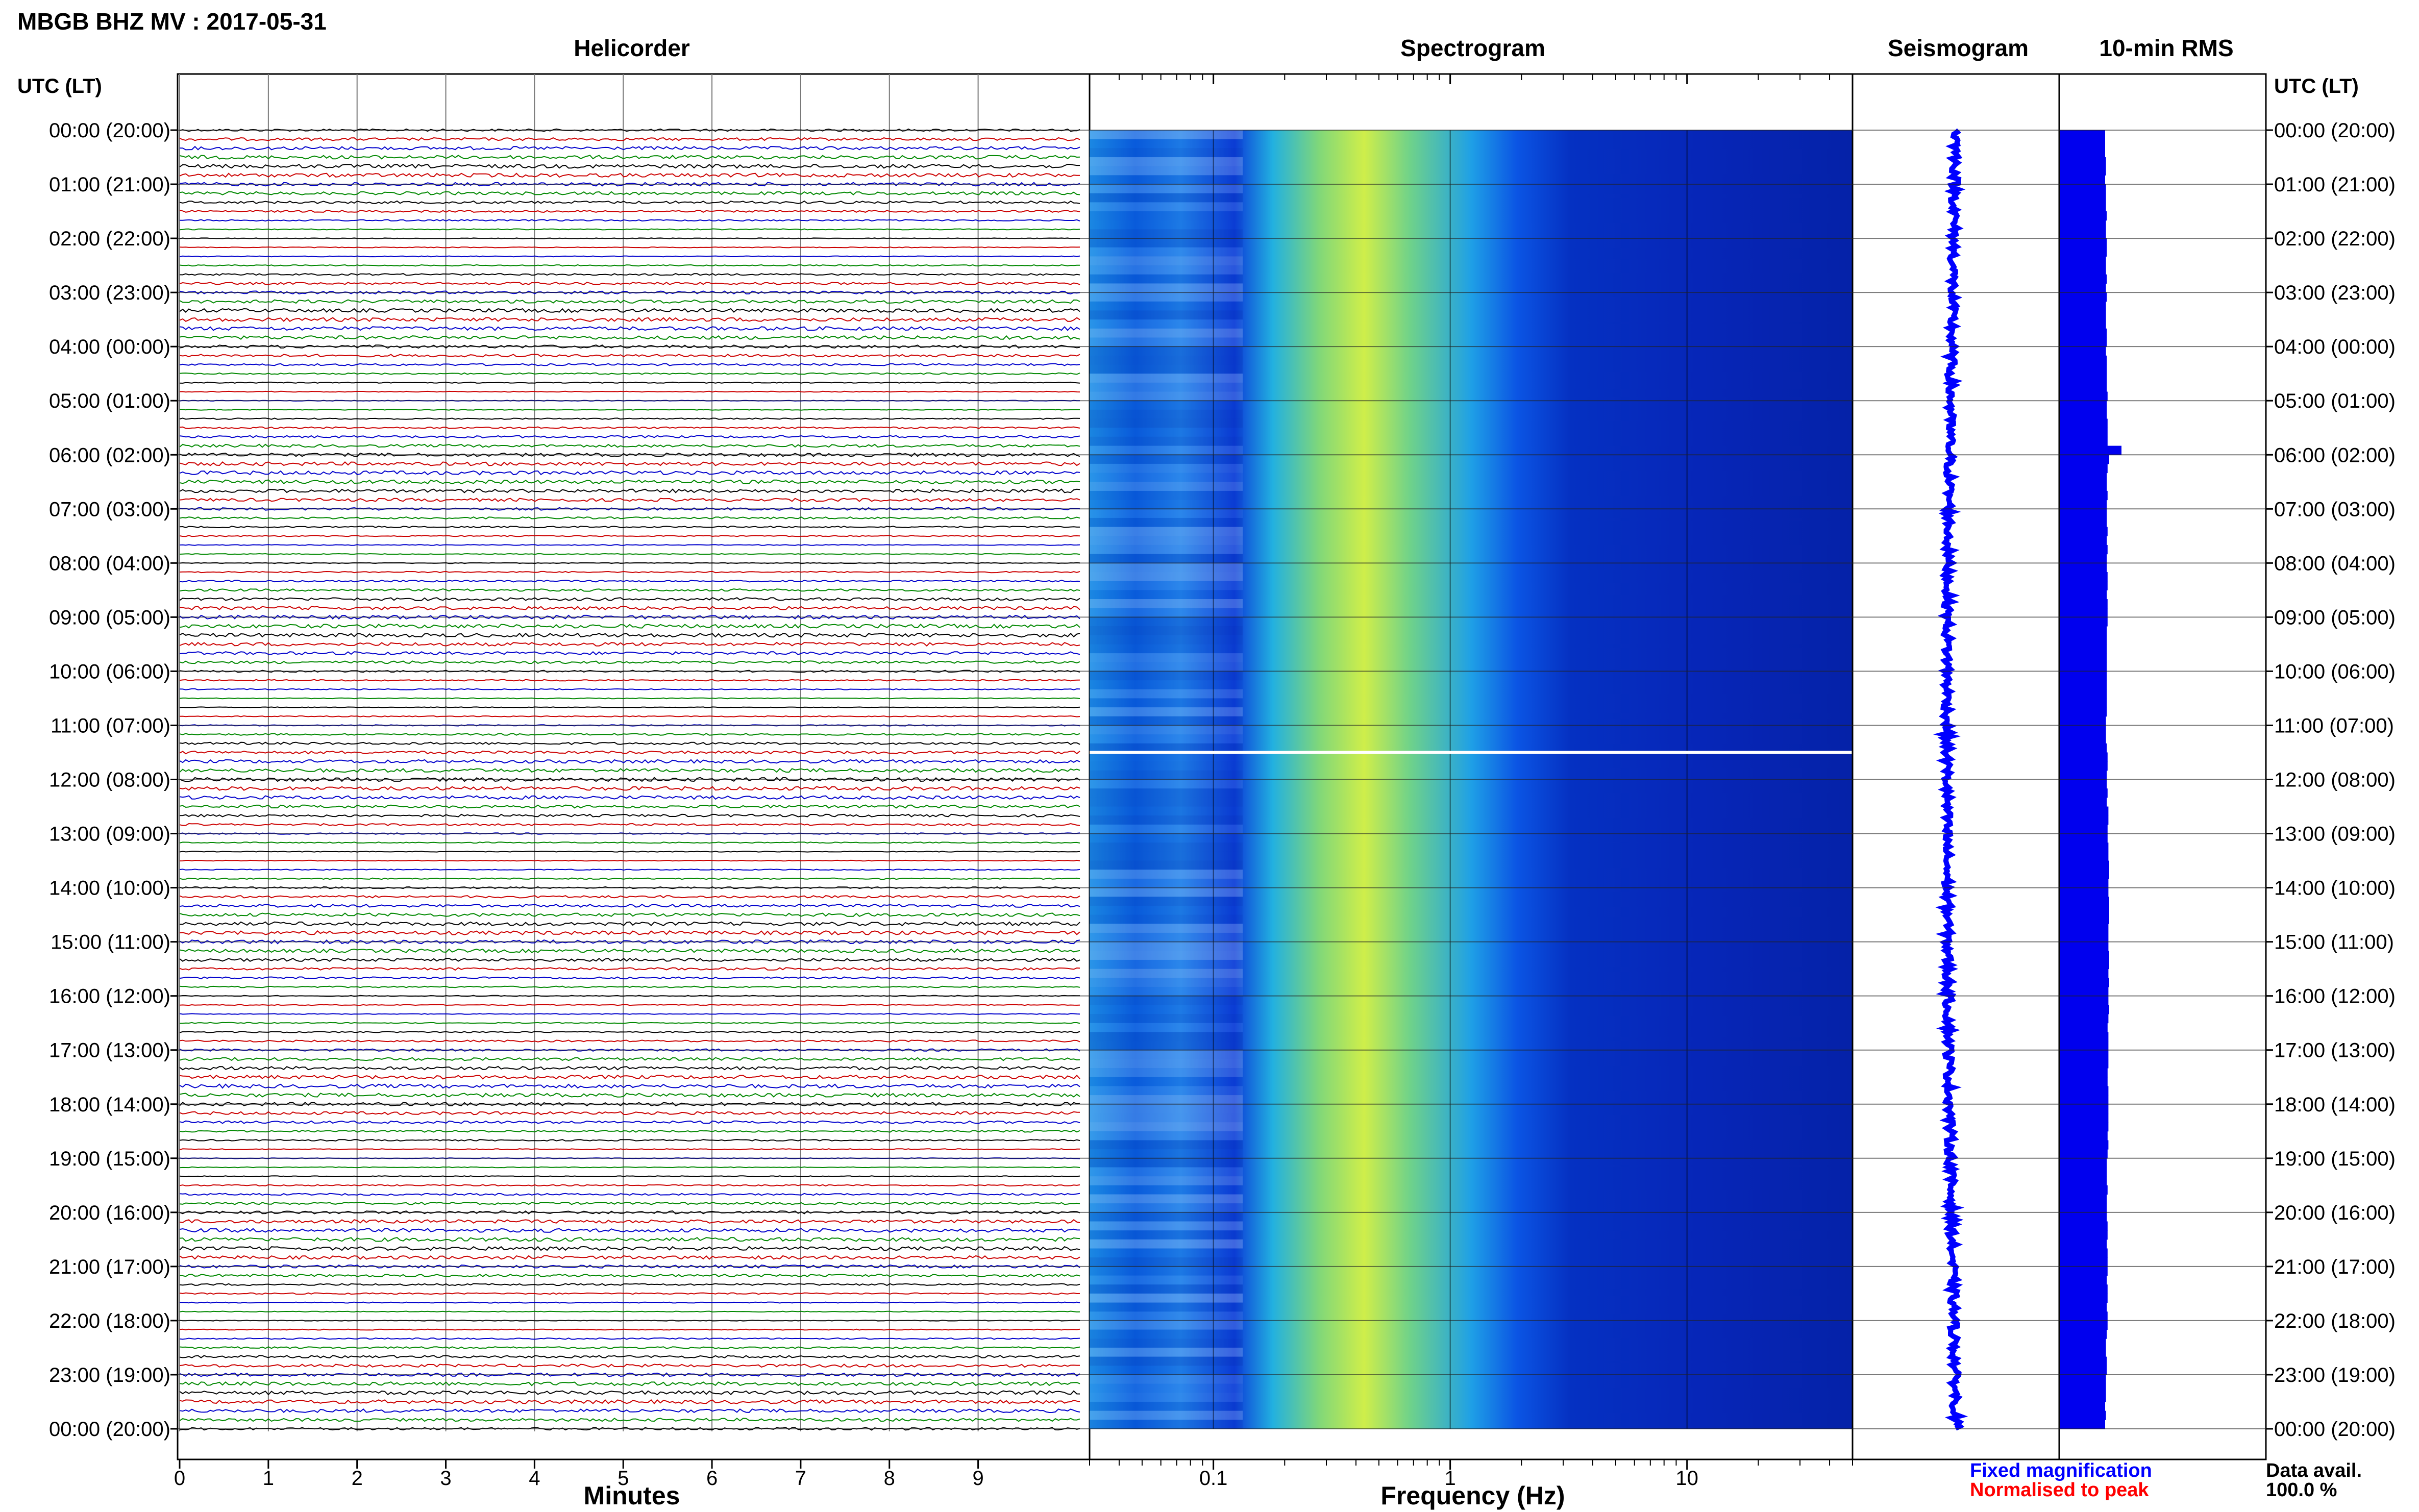  What do you see at coordinates (109, 509) in the screenshot?
I see `left-time-label: 07:00 (03:00)` at bounding box center [109, 509].